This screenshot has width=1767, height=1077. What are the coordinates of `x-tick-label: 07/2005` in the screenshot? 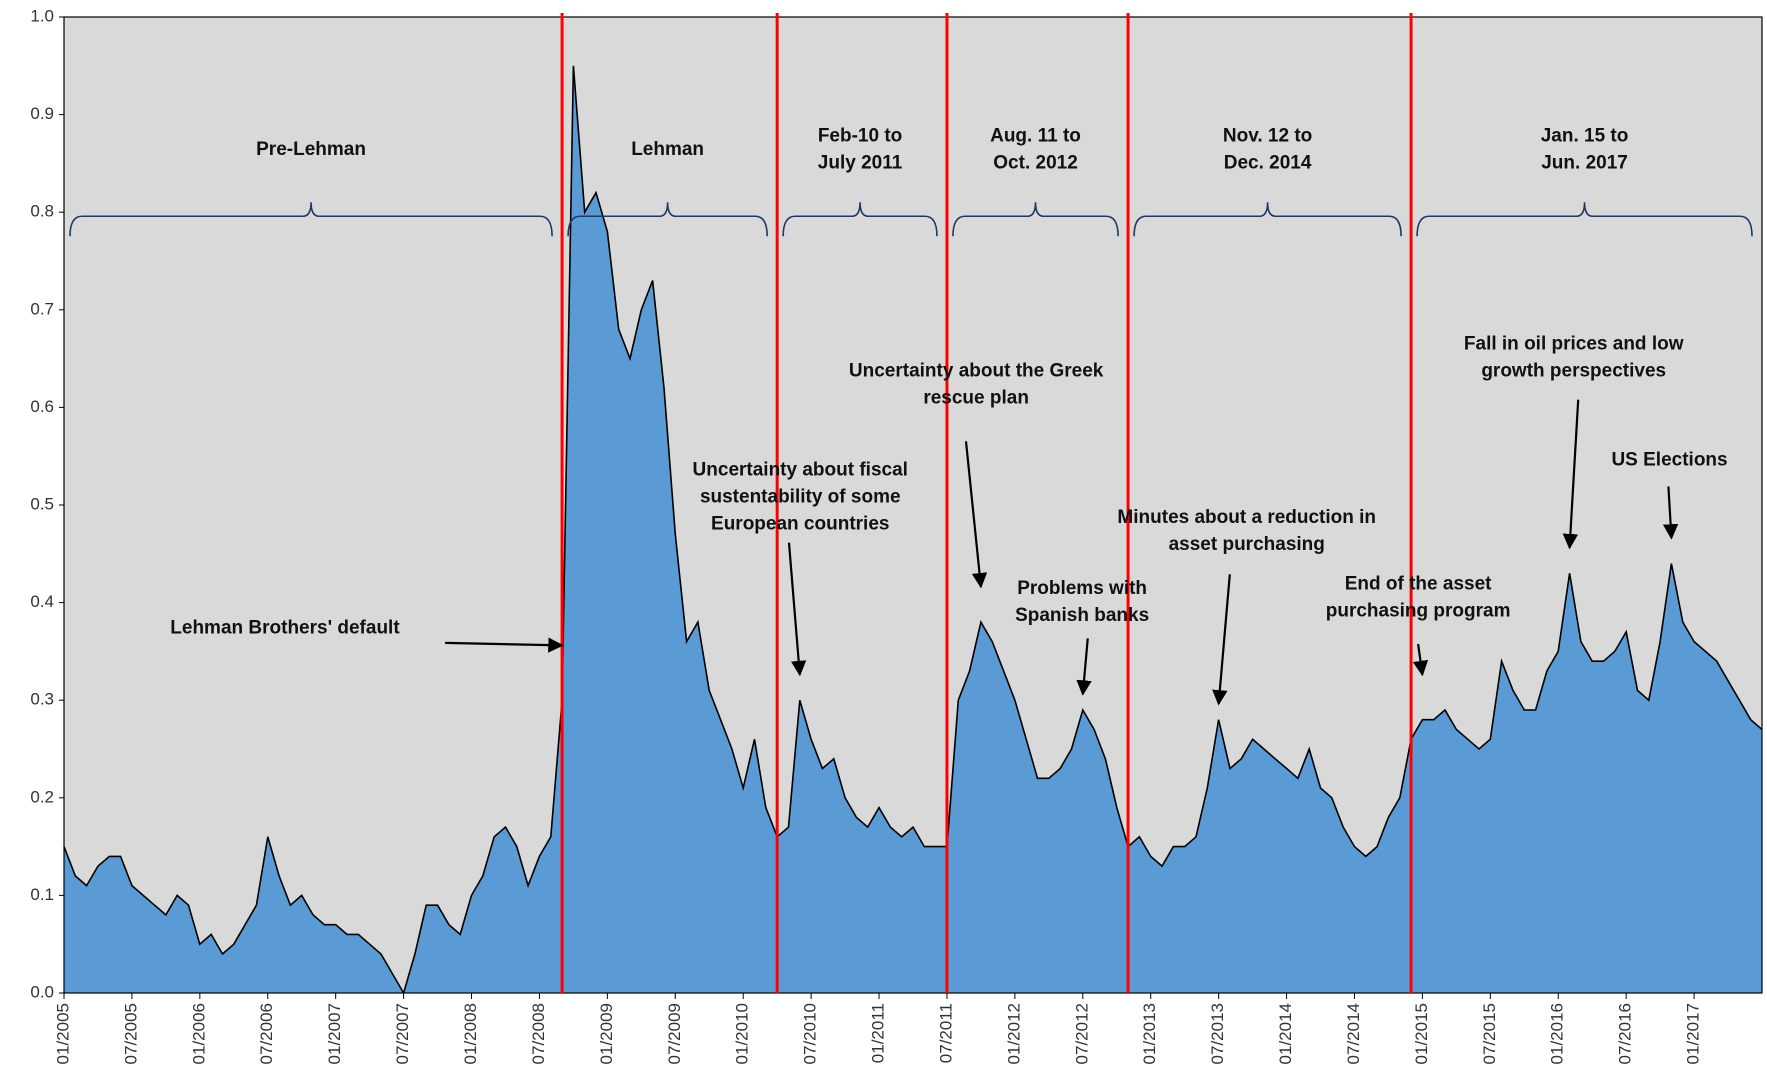 It's located at (130, 1033).